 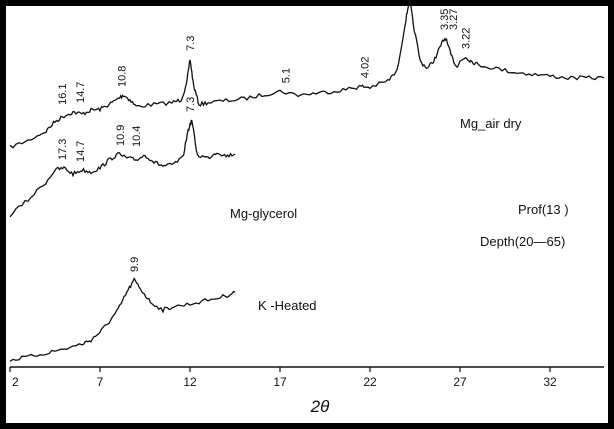 I want to click on x-tick-label-4: 22, so click(x=370, y=382).